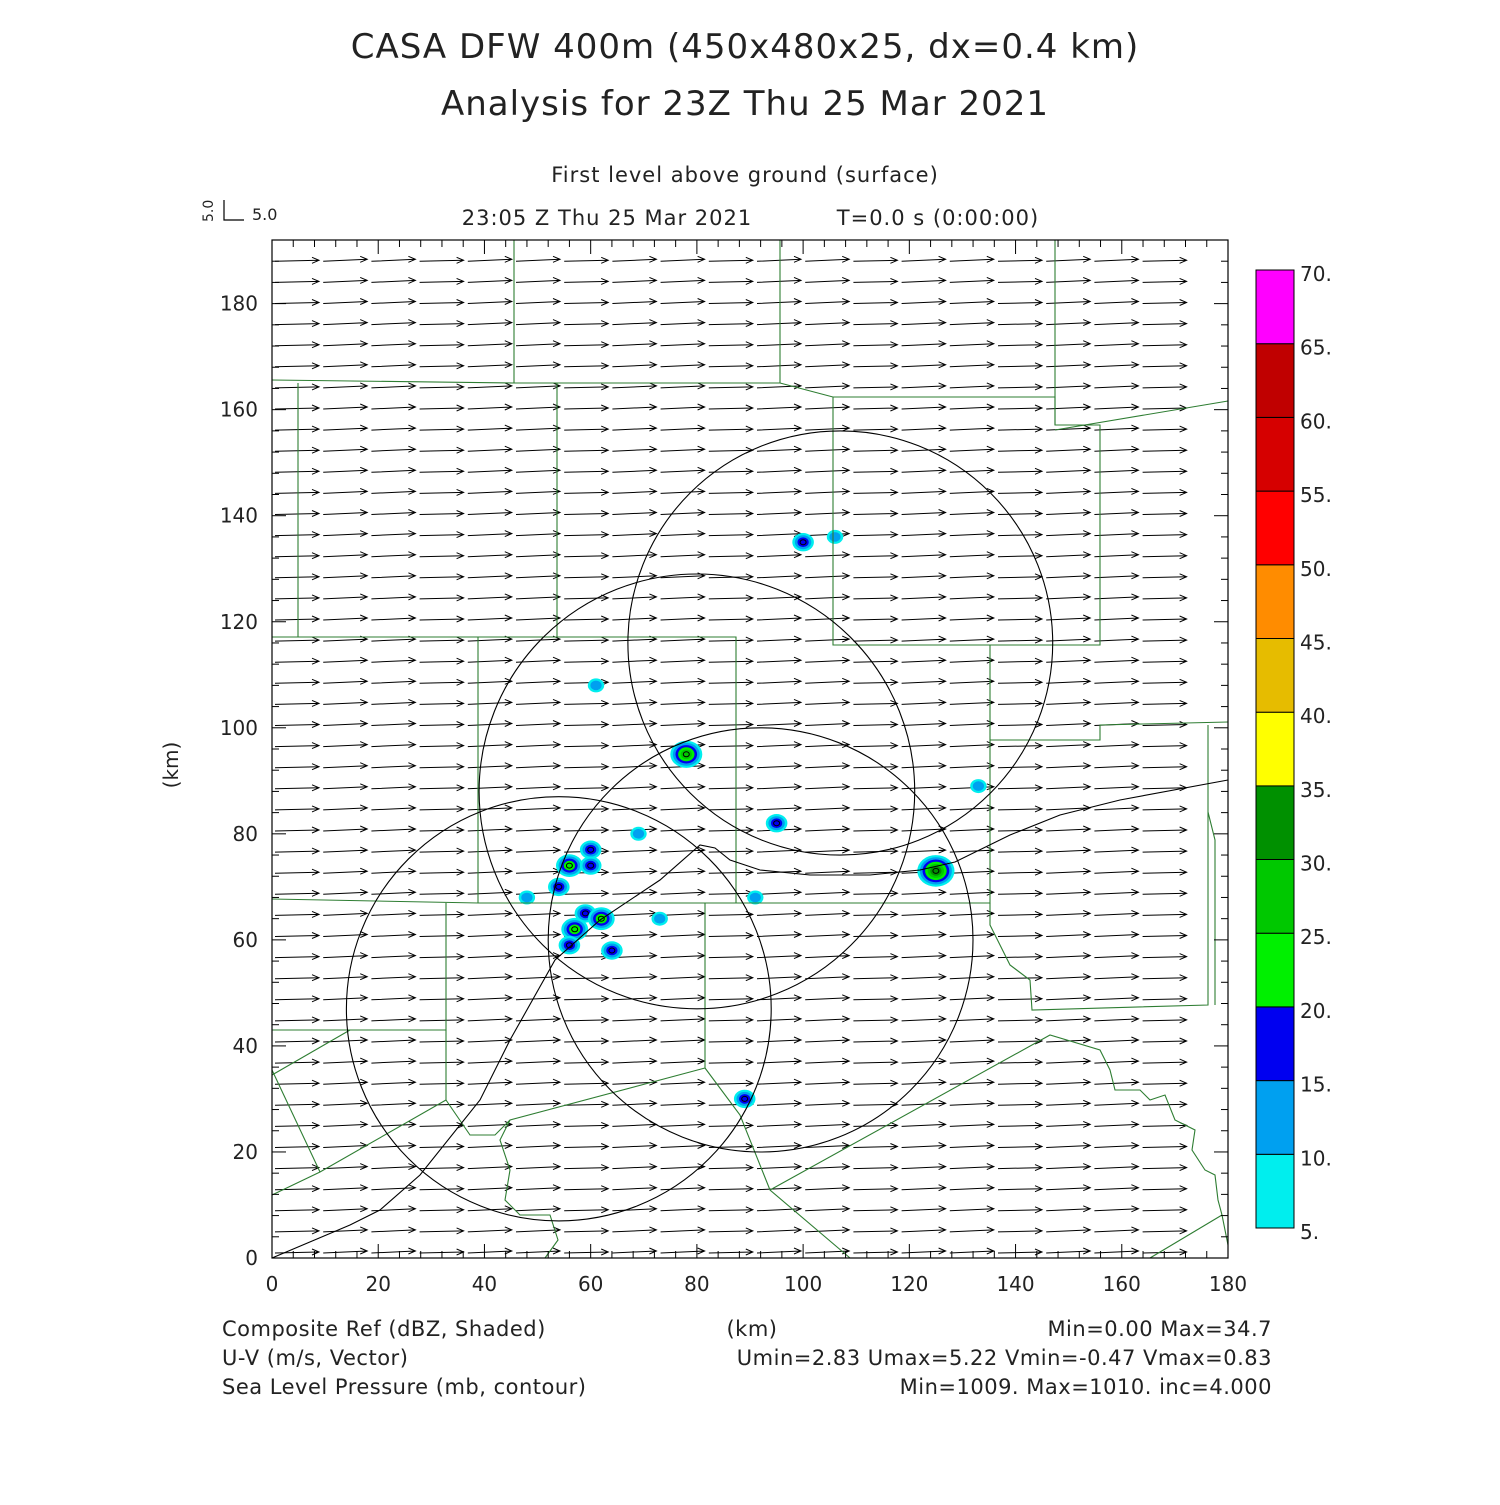 The image size is (1500, 1505). What do you see at coordinates (171, 765) in the screenshot?
I see `y-axis-label: (km)` at bounding box center [171, 765].